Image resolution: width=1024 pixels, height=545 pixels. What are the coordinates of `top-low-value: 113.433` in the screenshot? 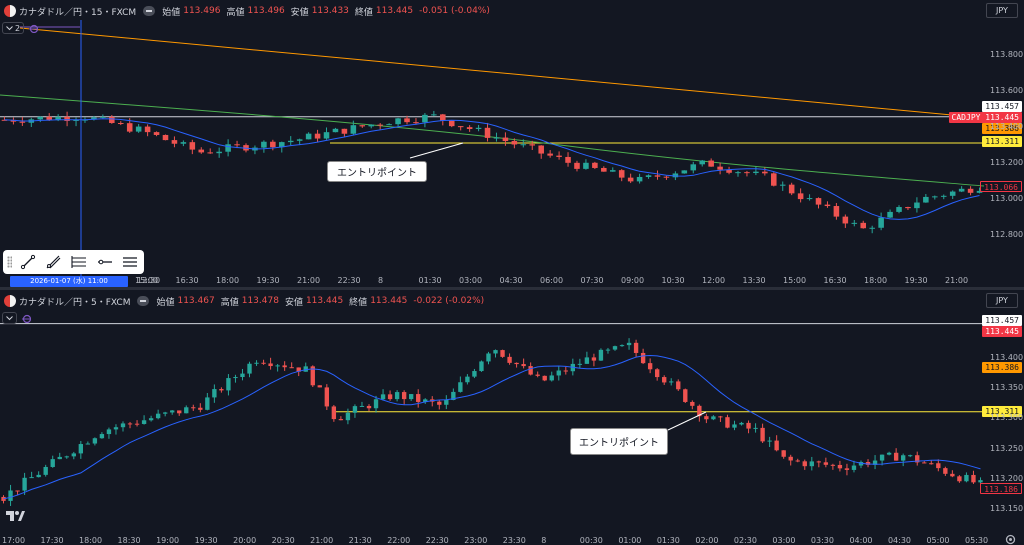 It's located at (330, 11).